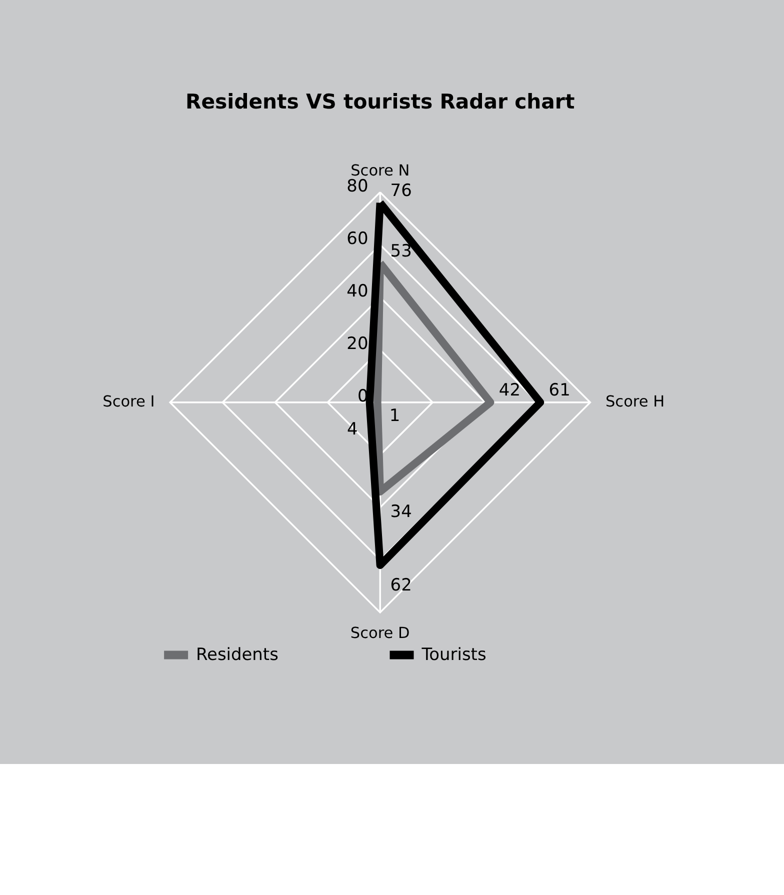 This screenshot has height=895, width=784. I want to click on spoke-label: Score I, so click(128, 401).